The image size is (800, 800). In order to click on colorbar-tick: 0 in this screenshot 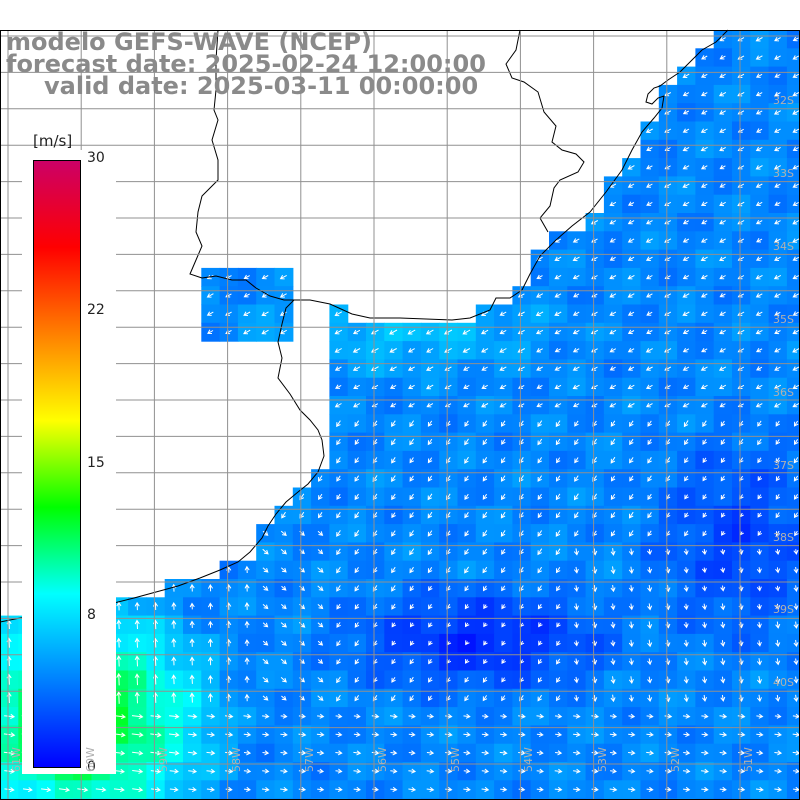, I will do `click(91, 767)`.